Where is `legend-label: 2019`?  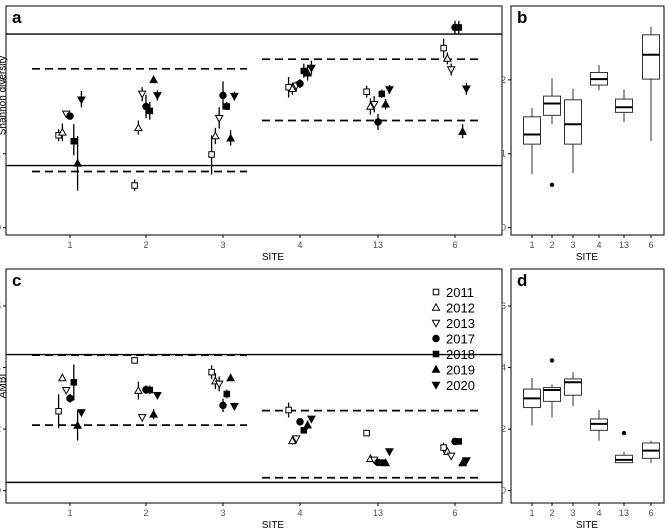 legend-label: 2019 is located at coordinates (460, 370).